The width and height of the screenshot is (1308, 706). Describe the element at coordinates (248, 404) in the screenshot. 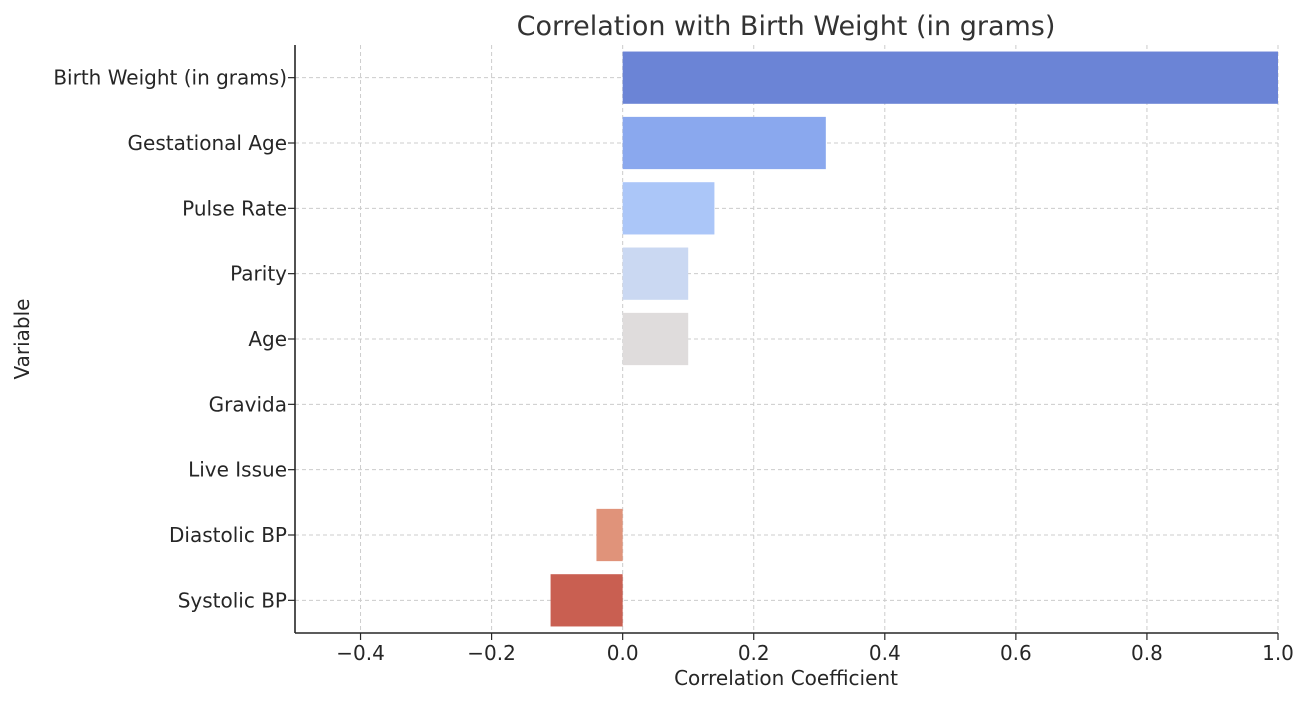

I see `y-tick-label: Gravida` at that location.